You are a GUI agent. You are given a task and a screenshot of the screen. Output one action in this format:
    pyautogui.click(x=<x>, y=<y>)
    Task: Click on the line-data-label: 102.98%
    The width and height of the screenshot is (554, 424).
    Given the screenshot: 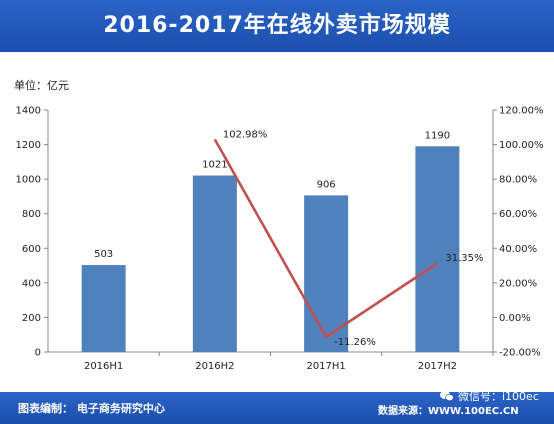 What is the action you would take?
    pyautogui.click(x=245, y=134)
    